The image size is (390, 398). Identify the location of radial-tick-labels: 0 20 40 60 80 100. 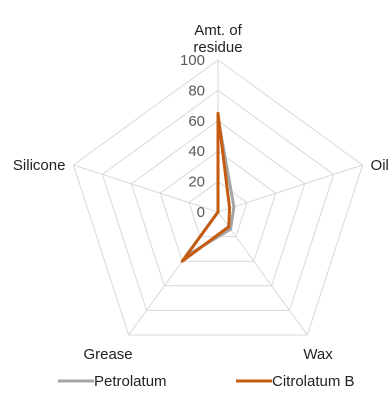
(192, 136).